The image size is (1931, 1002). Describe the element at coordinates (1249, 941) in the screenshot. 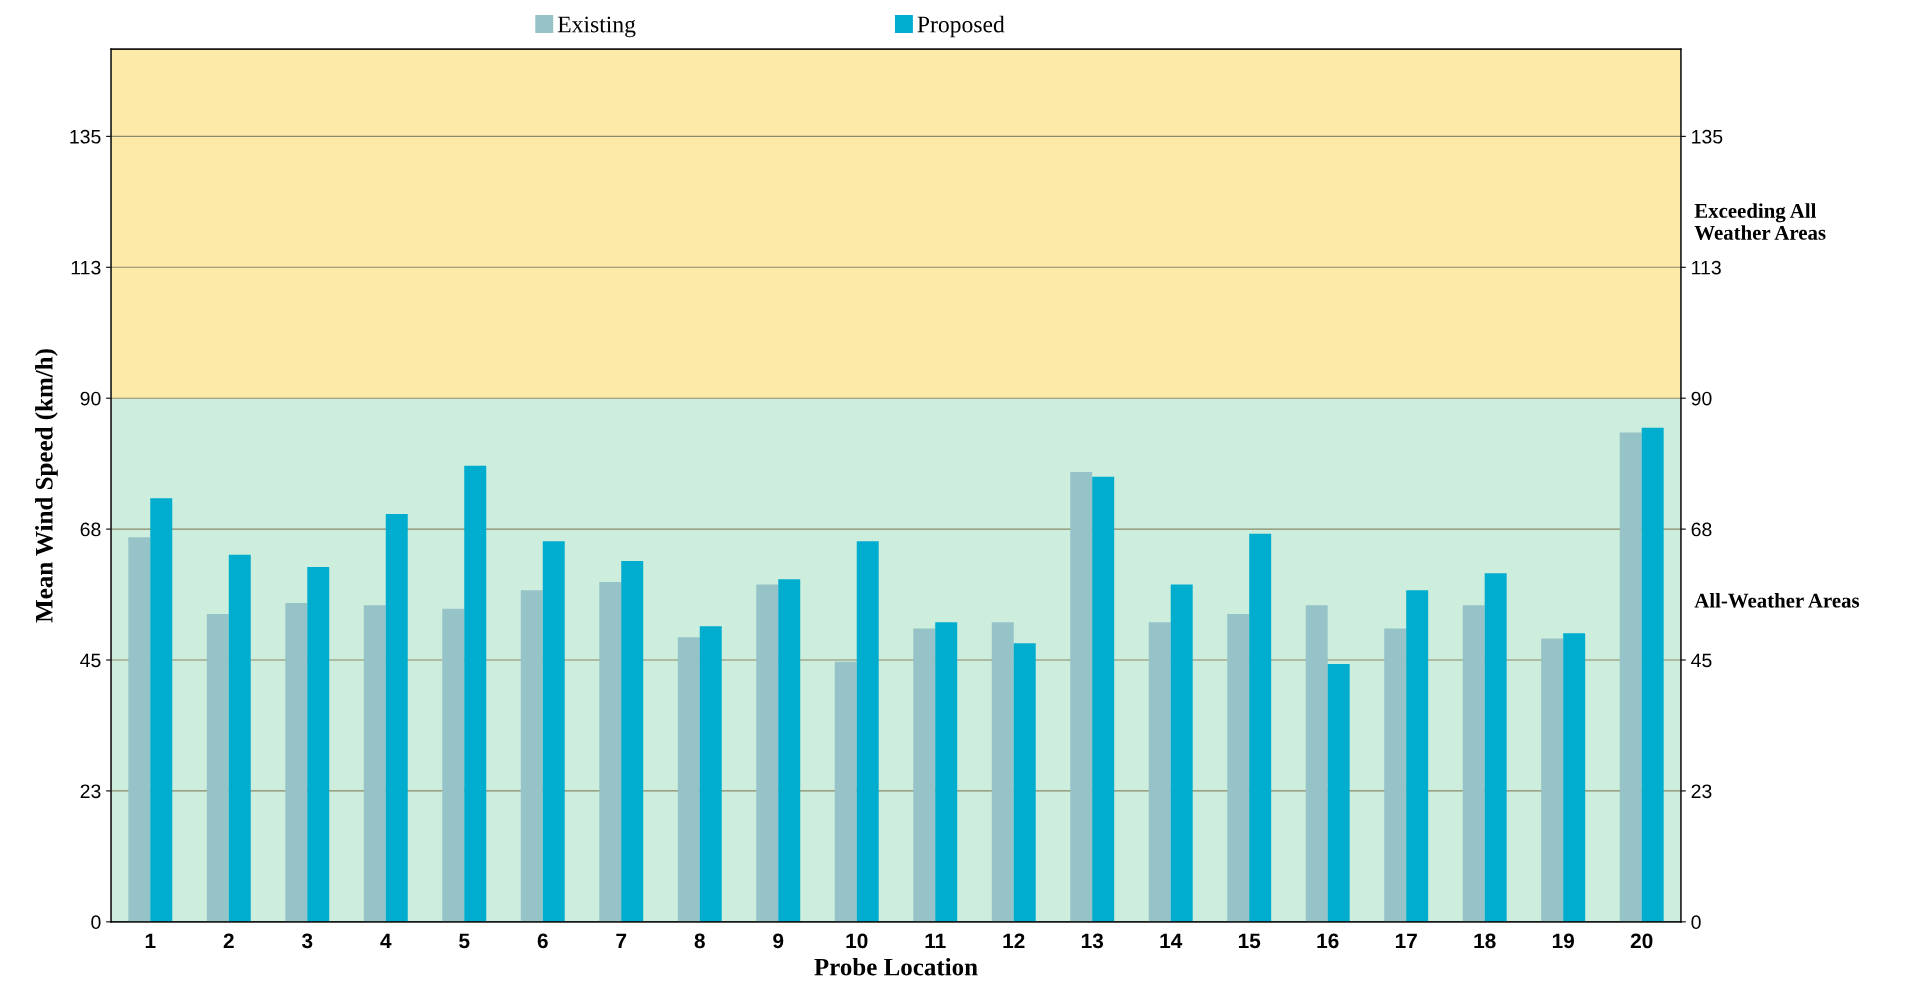

I see `x-tick-label: 15` at that location.